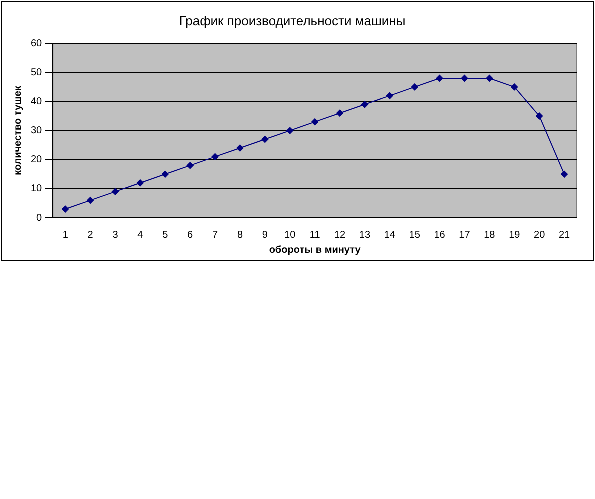 The width and height of the screenshot is (595, 499). Describe the element at coordinates (191, 235) in the screenshot. I see `x-tick-label: 6` at that location.